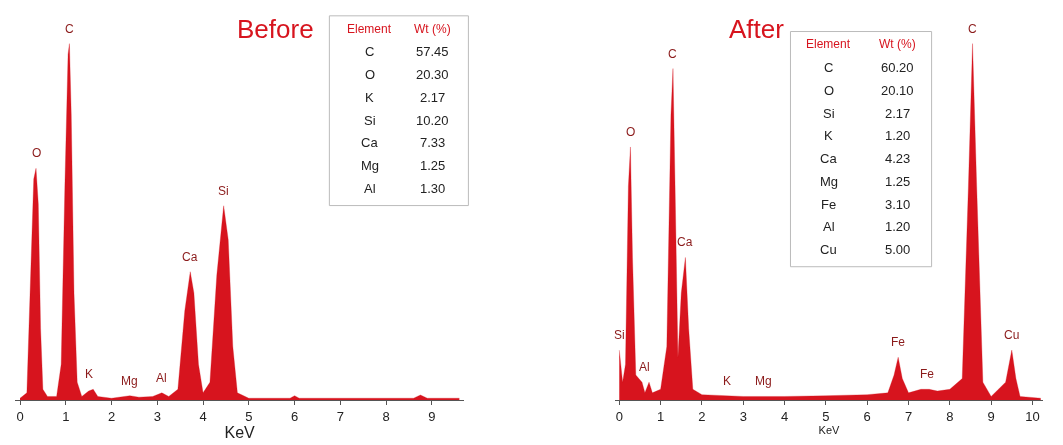 The width and height of the screenshot is (1063, 445). I want to click on annotation: 10.20, so click(432, 120).